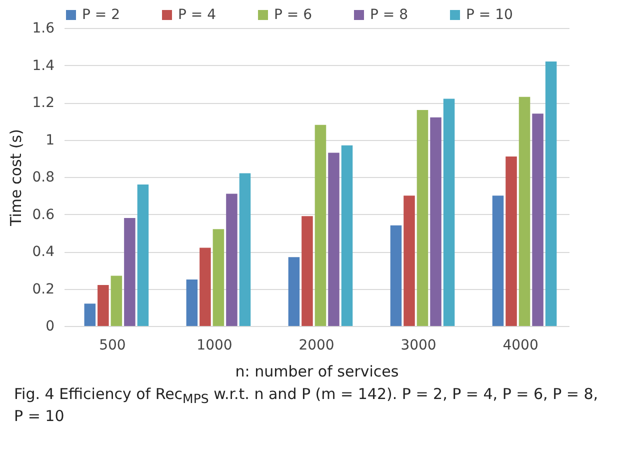 The width and height of the screenshot is (624, 463). Describe the element at coordinates (43, 214) in the screenshot. I see `y-tick-label: 0.6` at that location.